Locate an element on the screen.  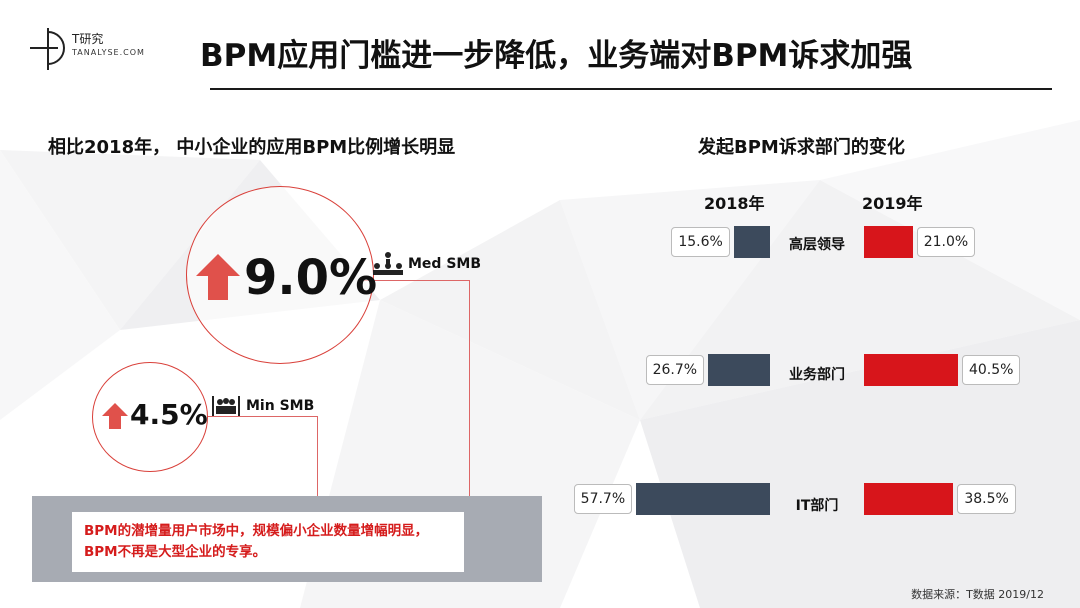
value-label-2019: 21.0% is located at coordinates (946, 242).